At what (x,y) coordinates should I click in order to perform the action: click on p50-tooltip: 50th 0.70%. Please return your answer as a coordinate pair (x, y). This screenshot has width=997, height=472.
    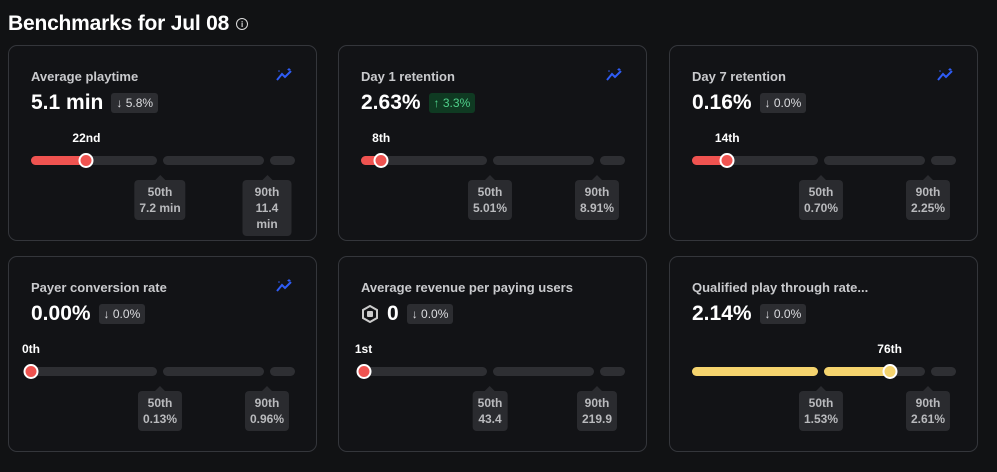
    Looking at the image, I should click on (821, 197).